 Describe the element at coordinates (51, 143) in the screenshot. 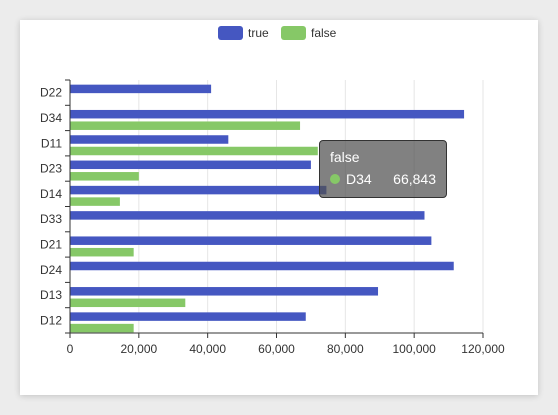

I see `y-tick-label: D11` at that location.